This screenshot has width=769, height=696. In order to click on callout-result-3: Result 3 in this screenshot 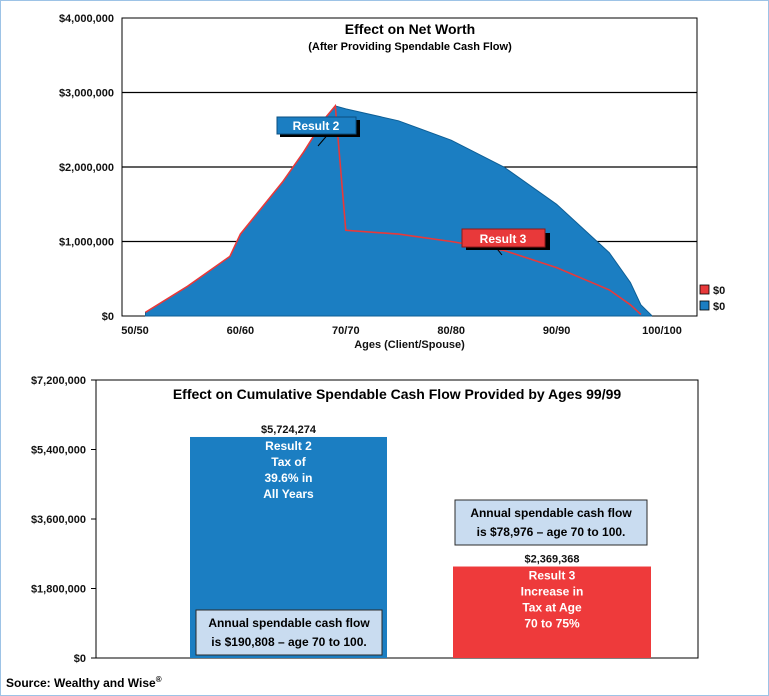, I will do `click(505, 242)`.